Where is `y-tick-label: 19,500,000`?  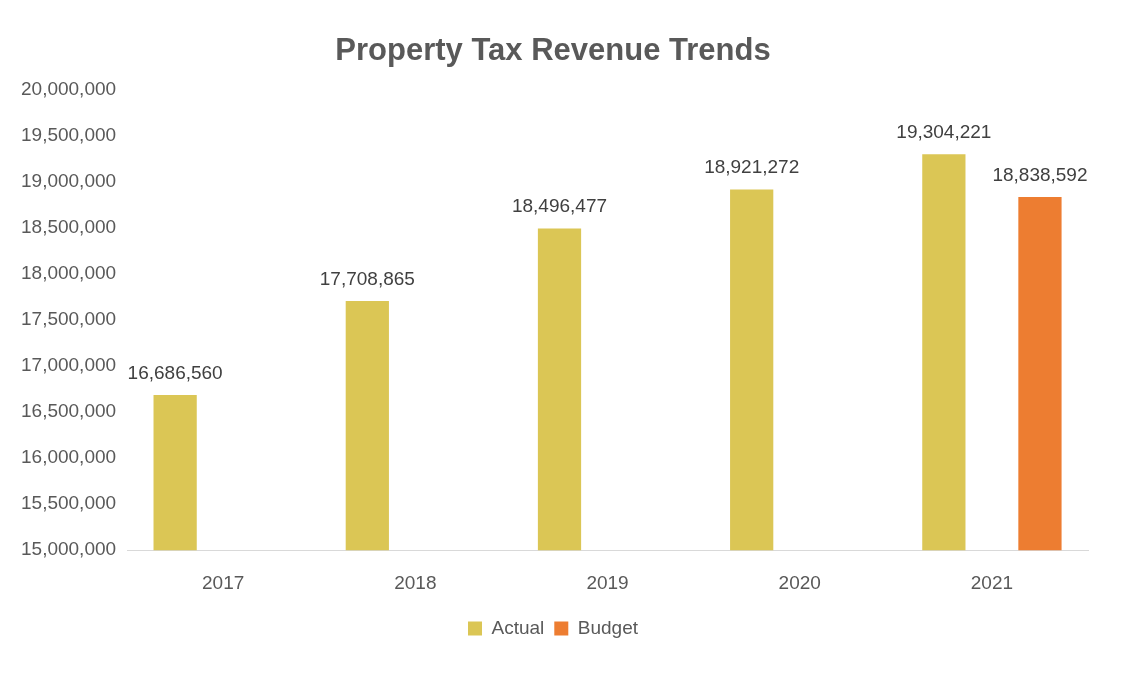
y-tick-label: 19,500,000 is located at coordinates (69, 135).